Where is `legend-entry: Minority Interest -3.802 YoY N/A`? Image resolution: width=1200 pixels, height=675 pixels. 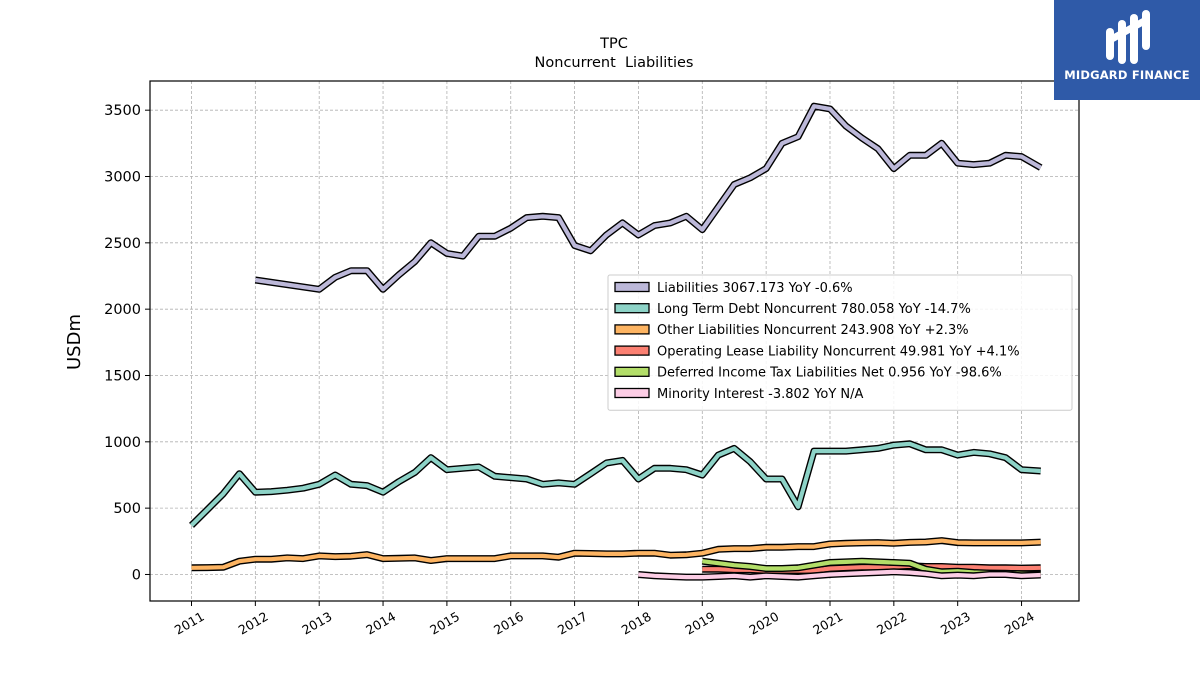
legend-entry: Minority Interest -3.802 YoY N/A is located at coordinates (760, 394).